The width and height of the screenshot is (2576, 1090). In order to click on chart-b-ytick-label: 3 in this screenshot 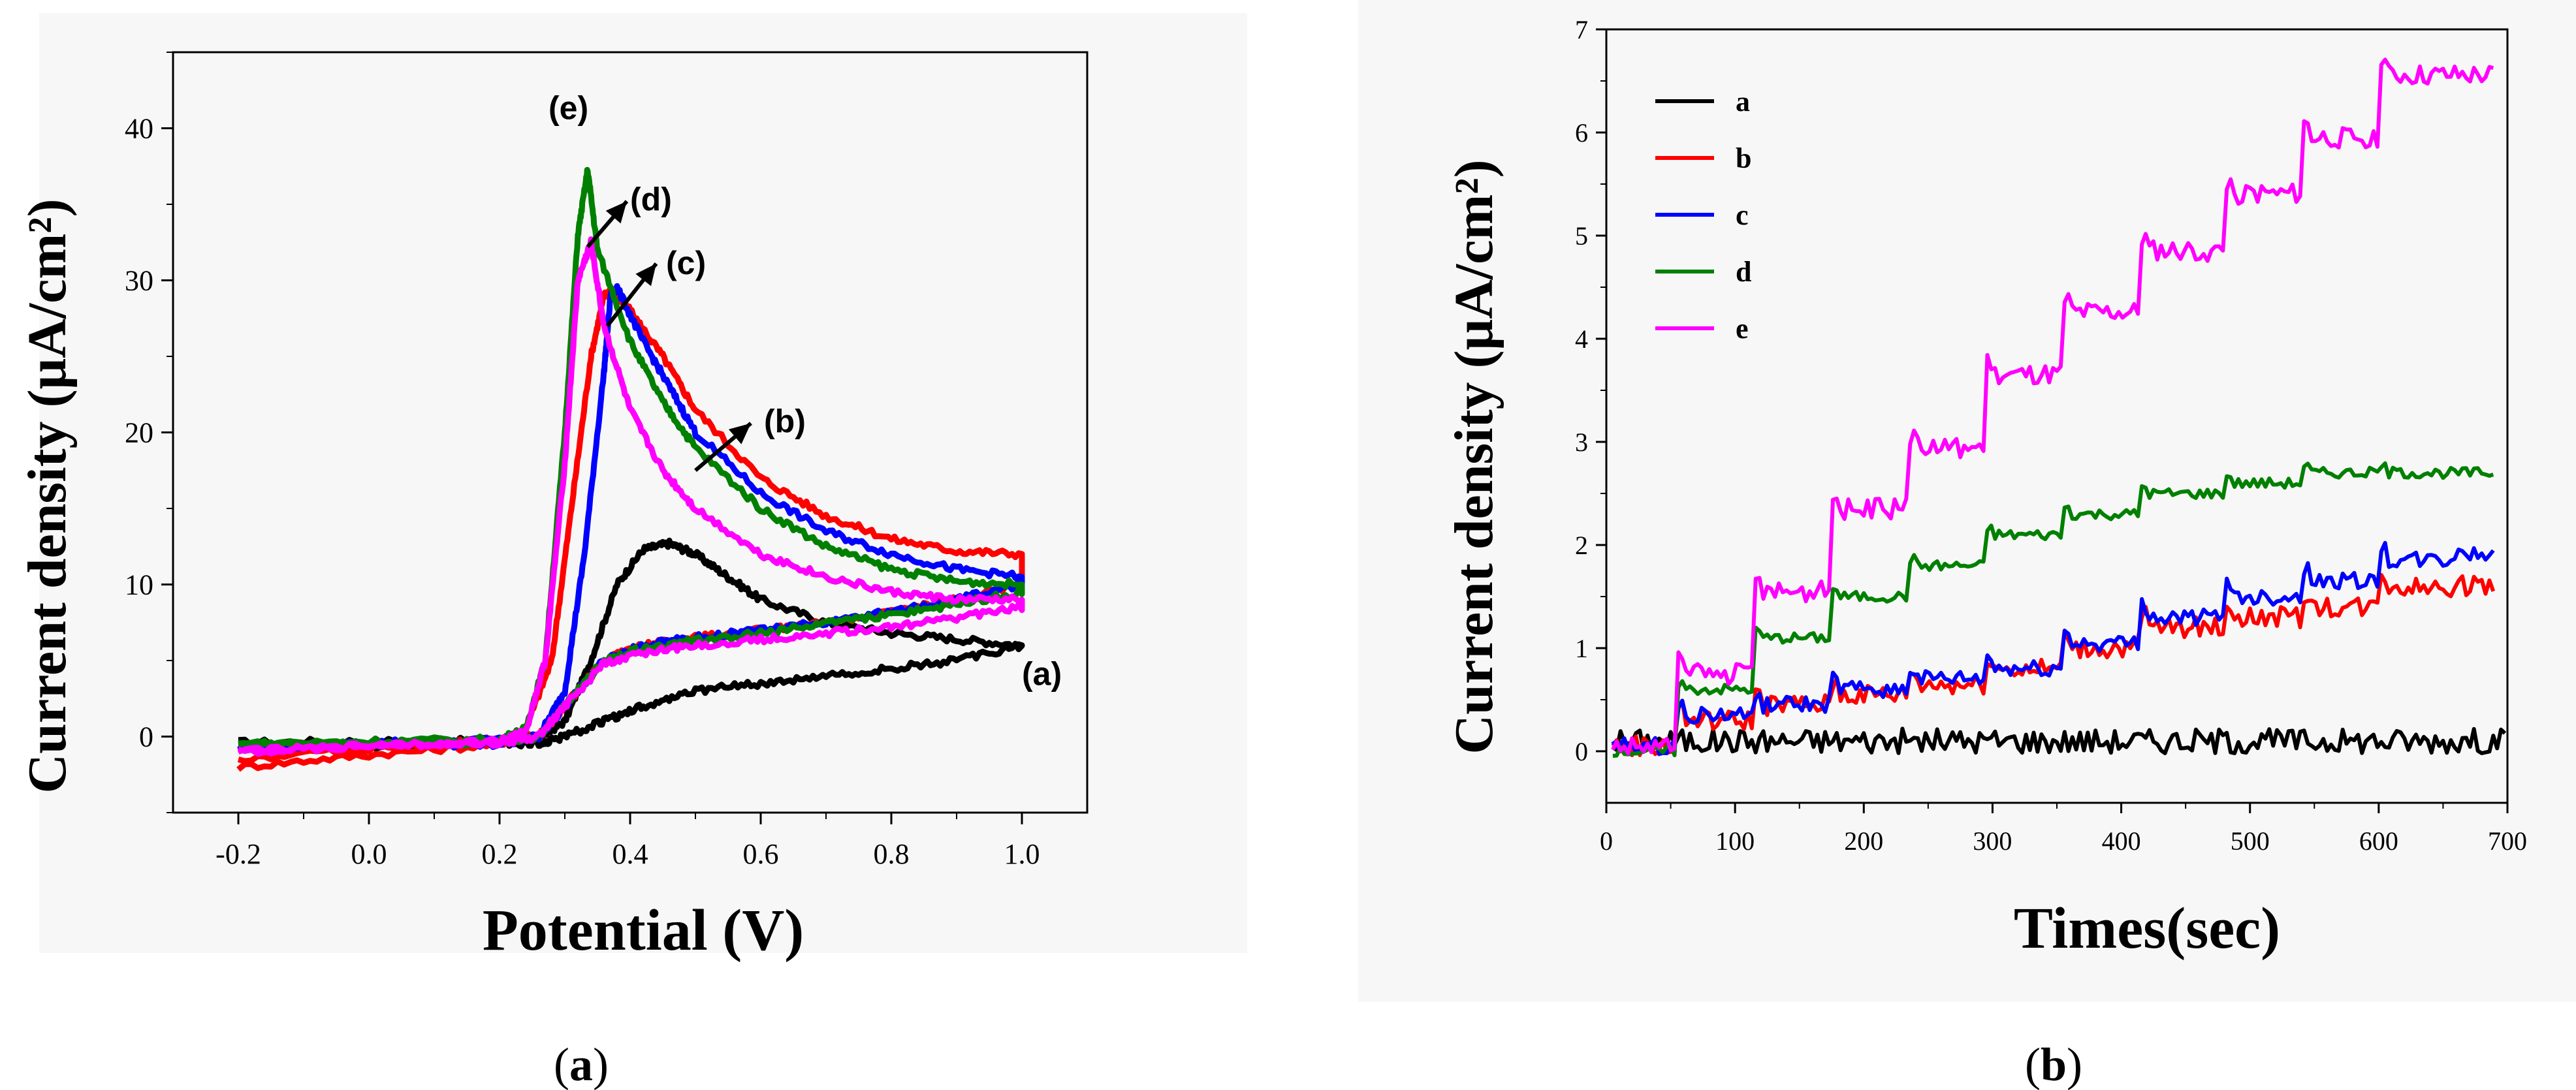, I will do `click(1582, 442)`.